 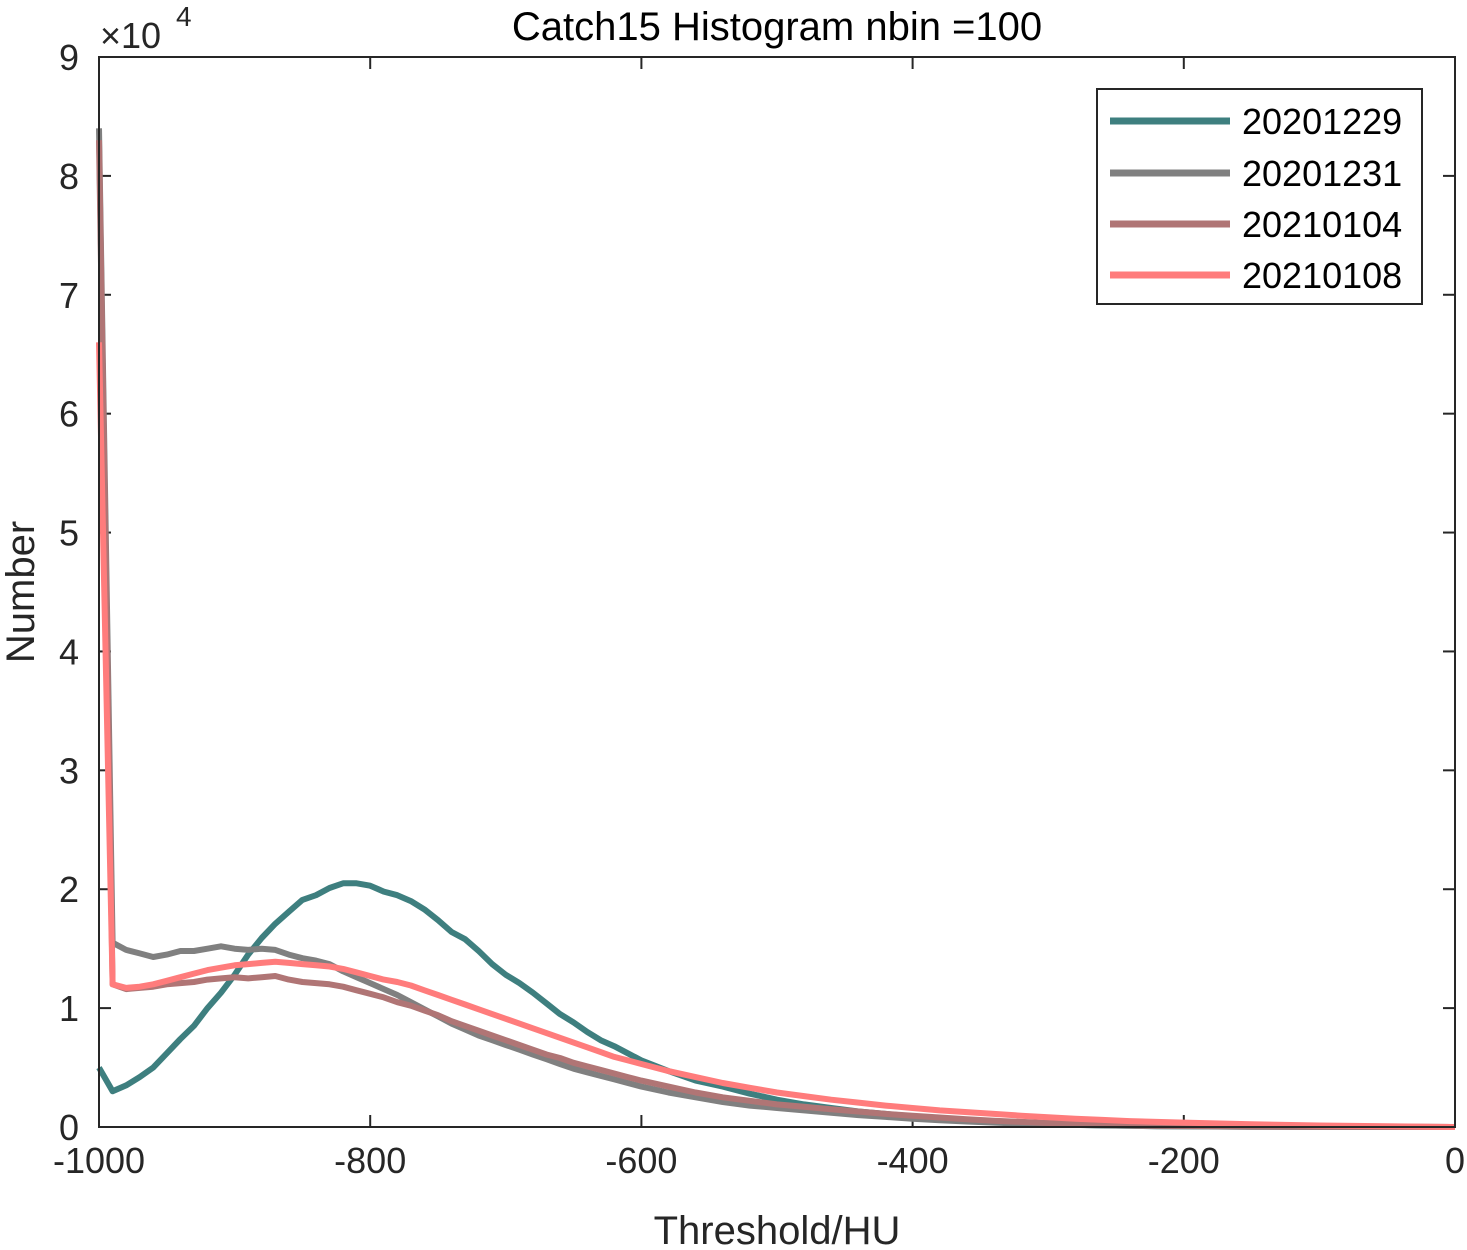 I want to click on y-tick-label: 6, so click(x=69, y=414).